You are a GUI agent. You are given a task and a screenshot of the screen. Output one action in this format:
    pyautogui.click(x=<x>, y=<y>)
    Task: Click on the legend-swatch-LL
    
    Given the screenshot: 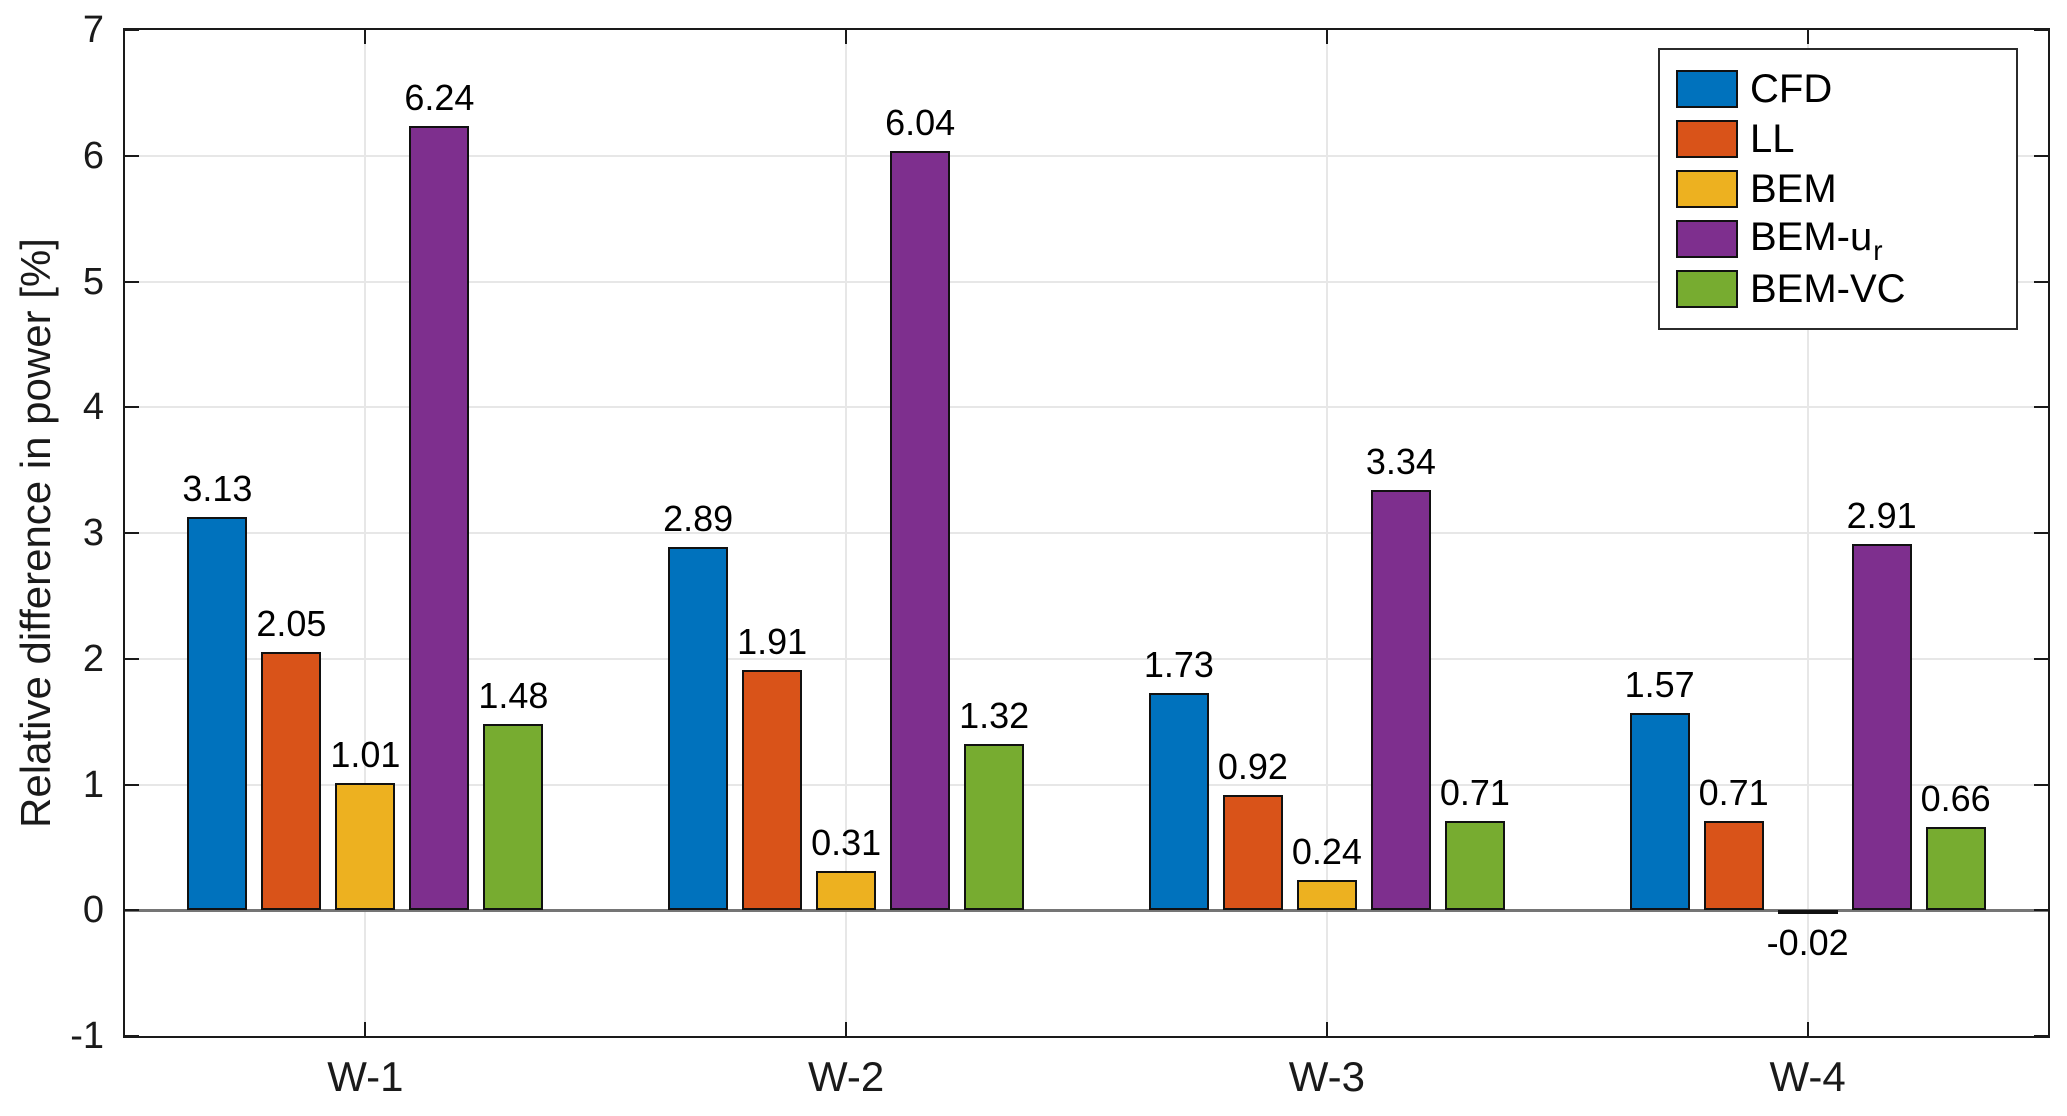 What is the action you would take?
    pyautogui.click(x=1707, y=139)
    